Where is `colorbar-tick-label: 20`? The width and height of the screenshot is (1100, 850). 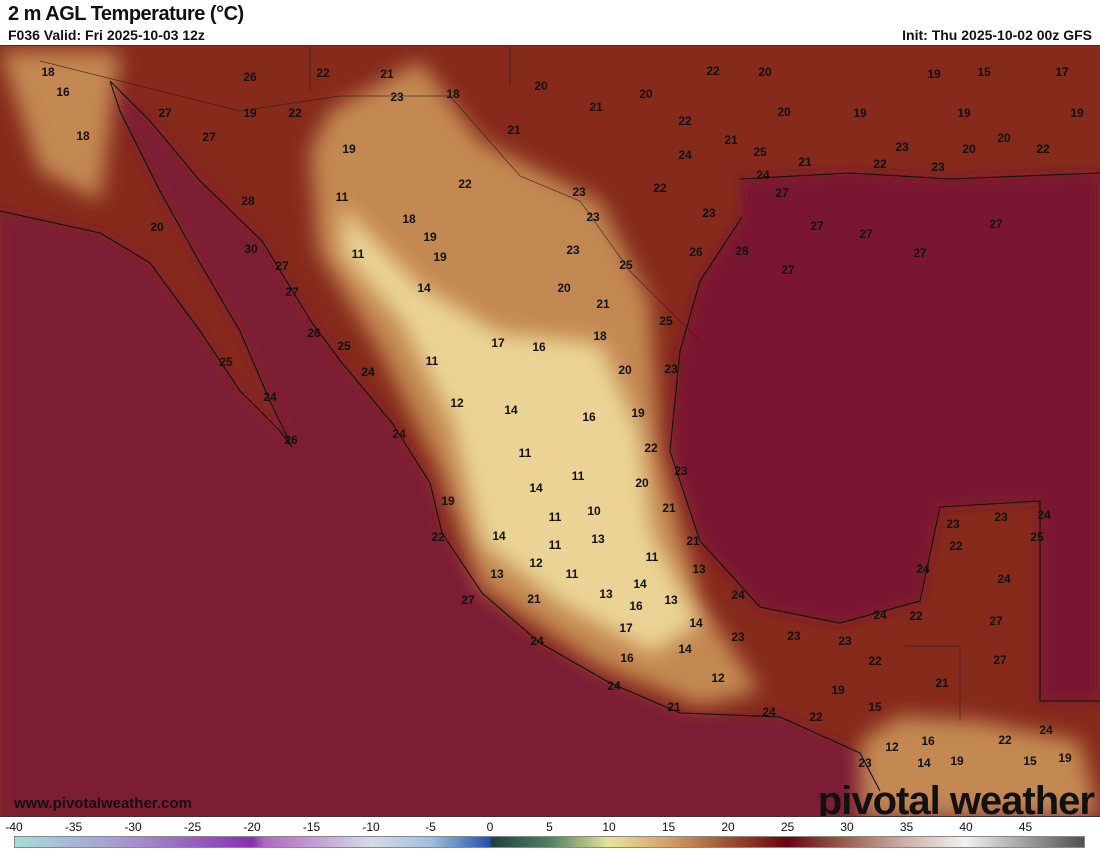
colorbar-tick-label: 20 is located at coordinates (728, 827).